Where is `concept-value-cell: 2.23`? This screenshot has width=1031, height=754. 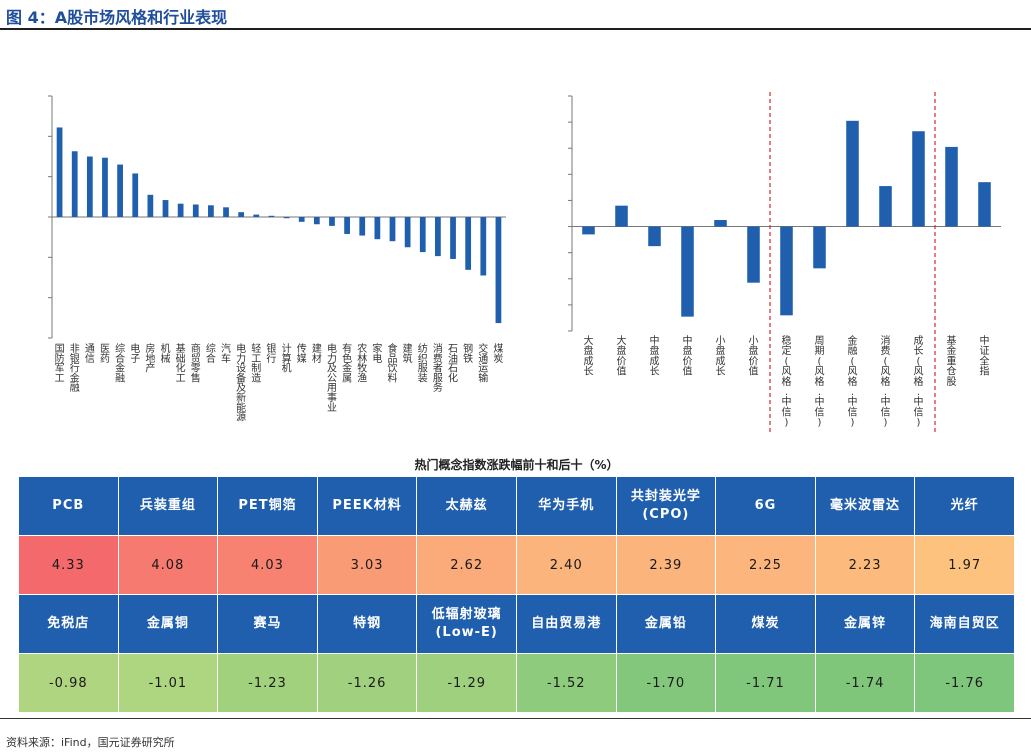
concept-value-cell: 2.23 is located at coordinates (865, 565).